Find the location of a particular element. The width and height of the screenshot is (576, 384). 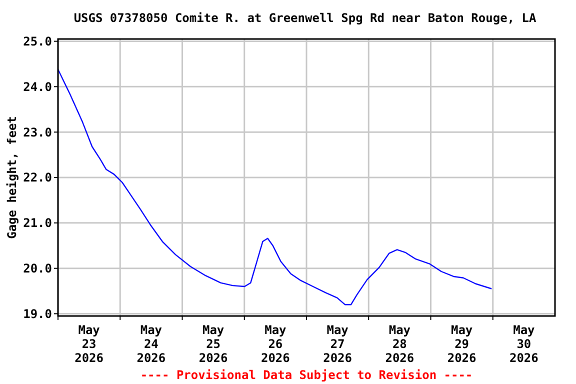

y-axis-title: Gage height, feet is located at coordinates (12, 177).